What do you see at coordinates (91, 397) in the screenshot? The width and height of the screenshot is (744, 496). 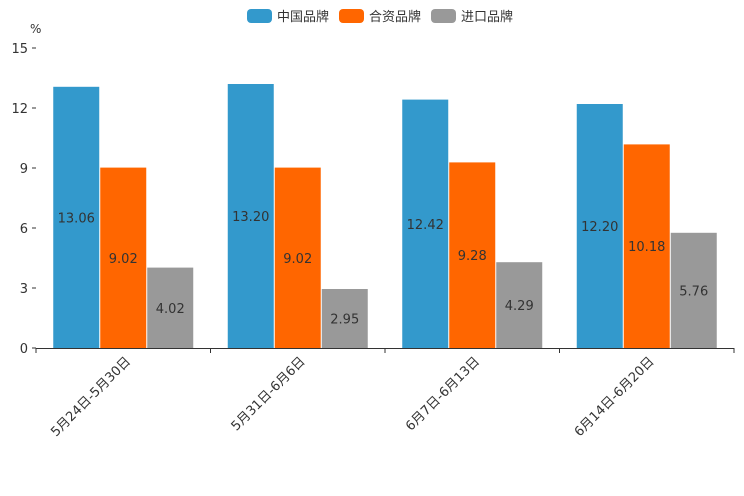 I see `x-category-label: 5月24日-5月30日` at bounding box center [91, 397].